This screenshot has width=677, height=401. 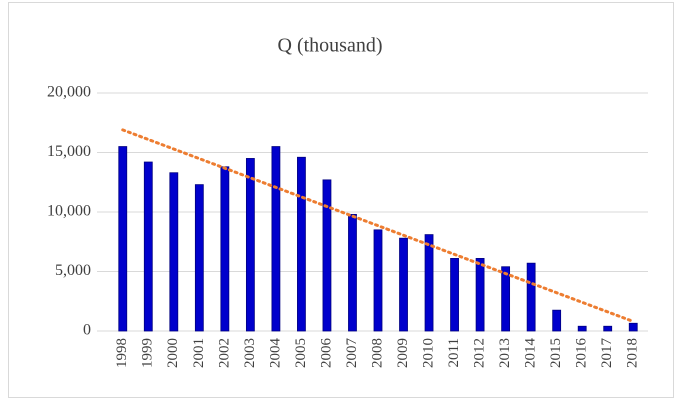 What do you see at coordinates (173, 353) in the screenshot?
I see `x-tick-label: 2000` at bounding box center [173, 353].